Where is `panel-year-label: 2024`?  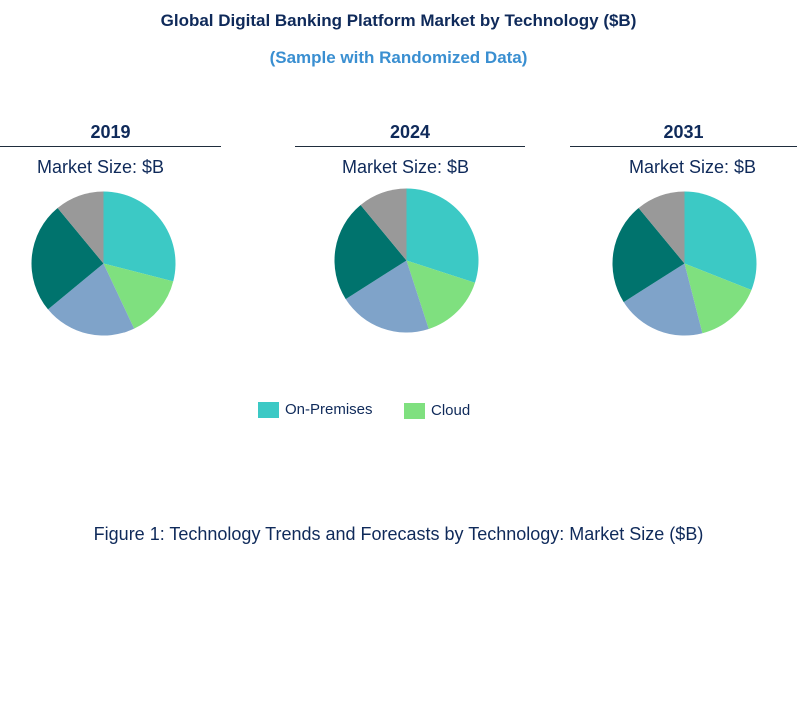
panel-year-label: 2024 is located at coordinates (410, 132).